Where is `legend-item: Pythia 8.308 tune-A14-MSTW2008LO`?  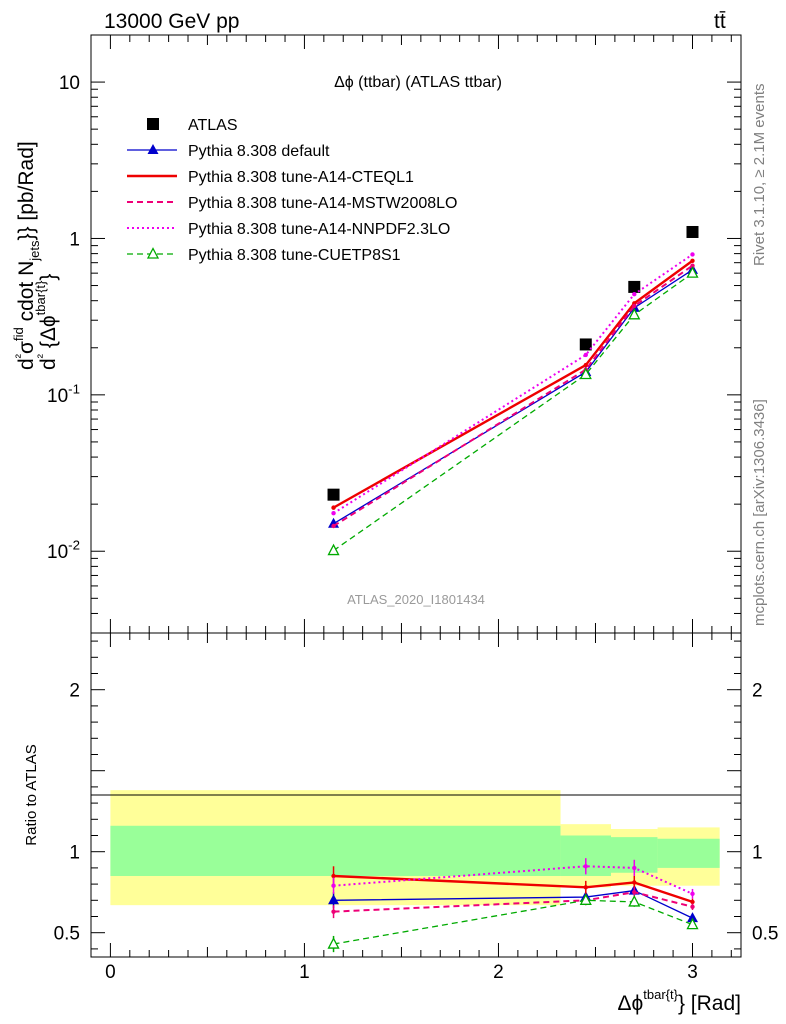
legend-item: Pythia 8.308 tune-A14-MSTW2008LO is located at coordinates (292, 203).